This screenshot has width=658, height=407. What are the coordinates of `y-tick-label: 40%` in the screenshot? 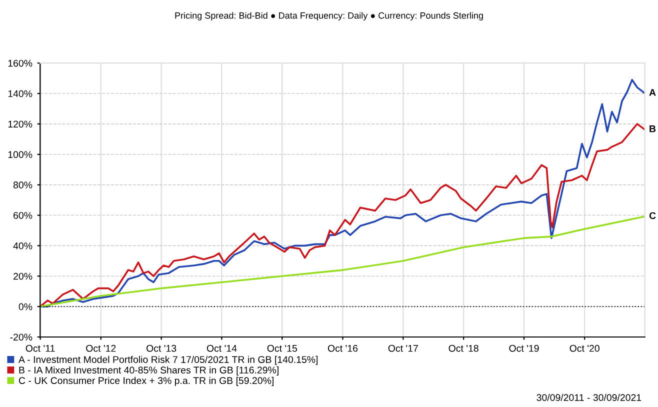 It's located at (22, 246).